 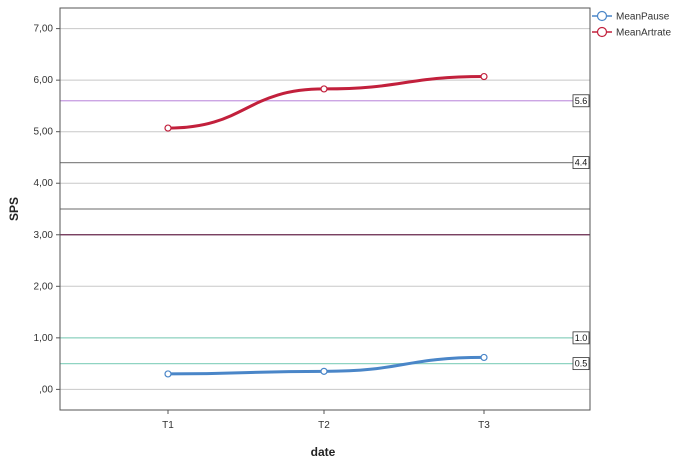 What do you see at coordinates (47, 209) in the screenshot?
I see `y-ticks: 7,00 6,00 5,00 4,00 3,00 2,00 1,00 ,00` at bounding box center [47, 209].